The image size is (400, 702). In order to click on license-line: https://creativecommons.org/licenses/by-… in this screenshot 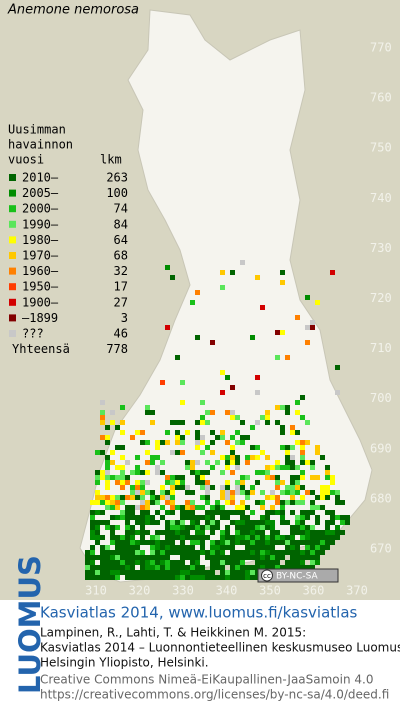, I will do `click(214, 695)`.